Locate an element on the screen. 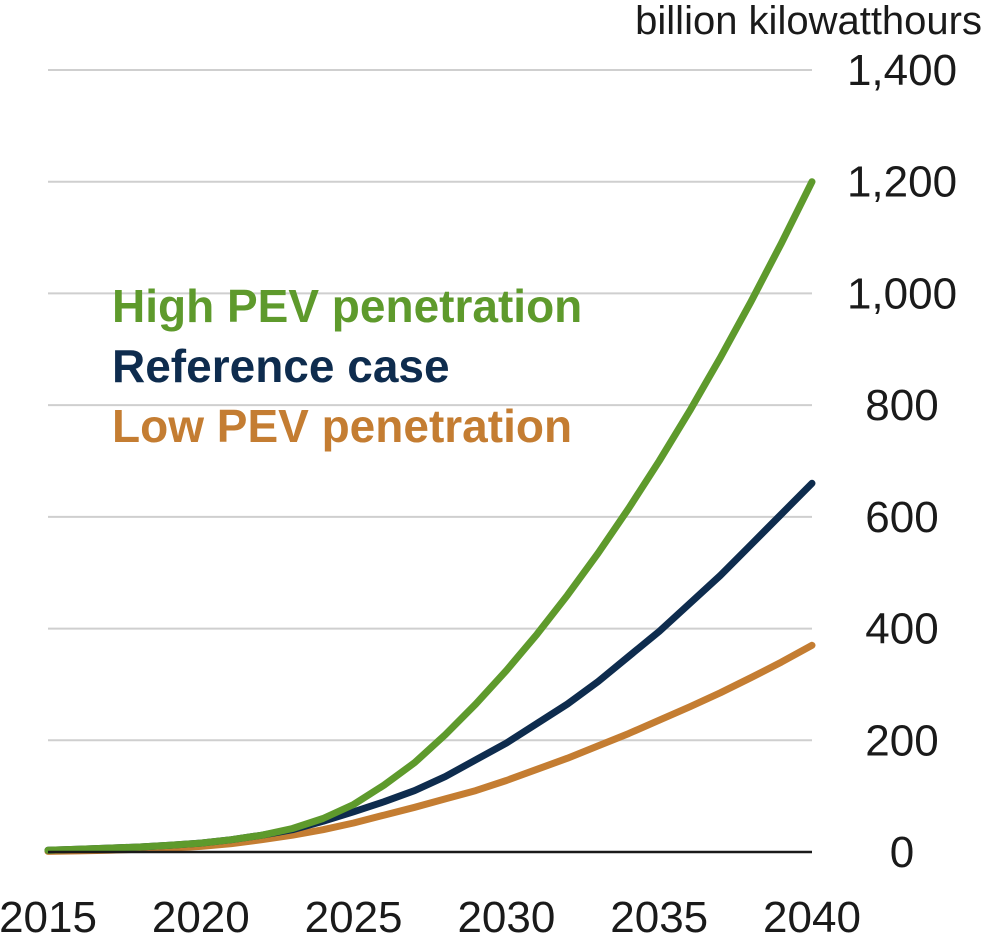 This screenshot has width=1000, height=951. x-tick-label: 2040 is located at coordinates (812, 917).